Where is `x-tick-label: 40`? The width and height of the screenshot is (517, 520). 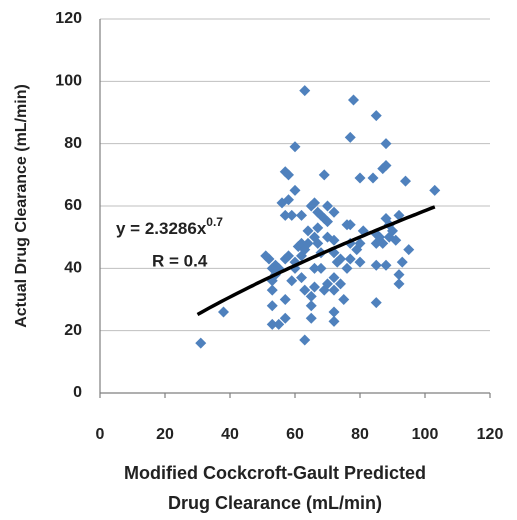
x-tick-label: 40 is located at coordinates (230, 434).